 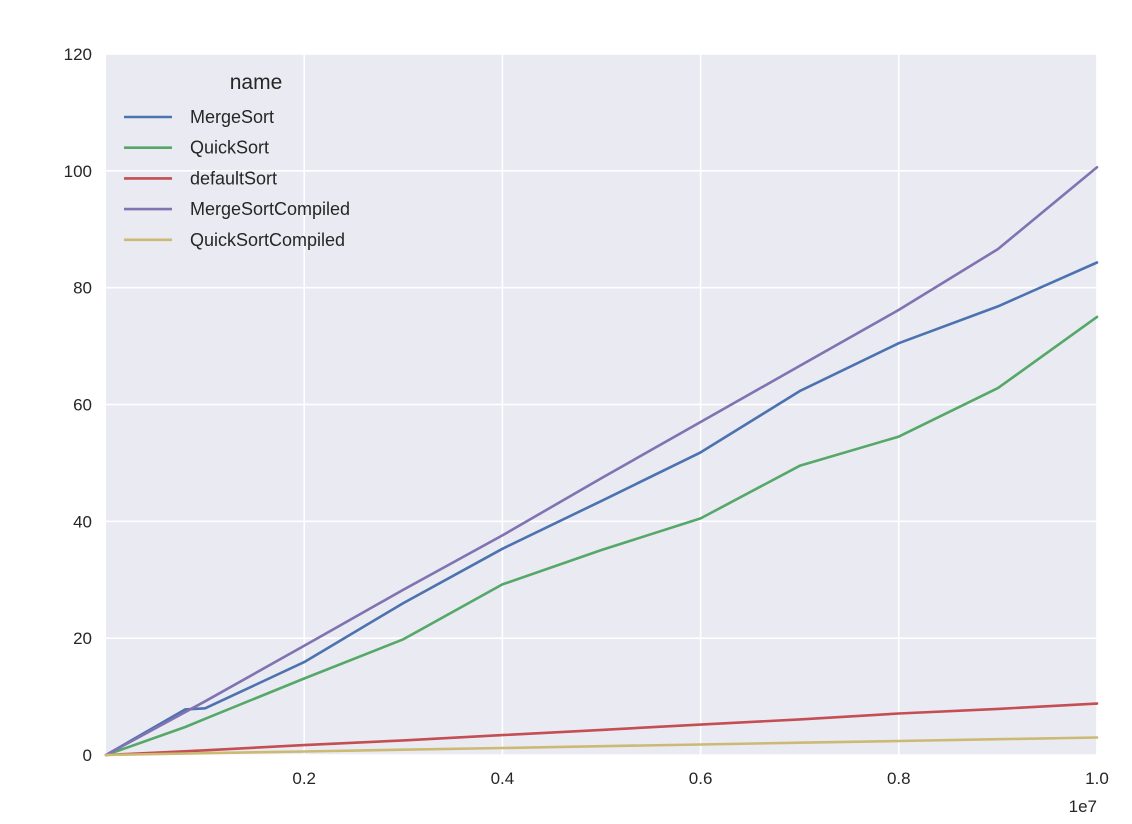 What do you see at coordinates (503, 778) in the screenshot?
I see `x-tick-label: 0.4` at bounding box center [503, 778].